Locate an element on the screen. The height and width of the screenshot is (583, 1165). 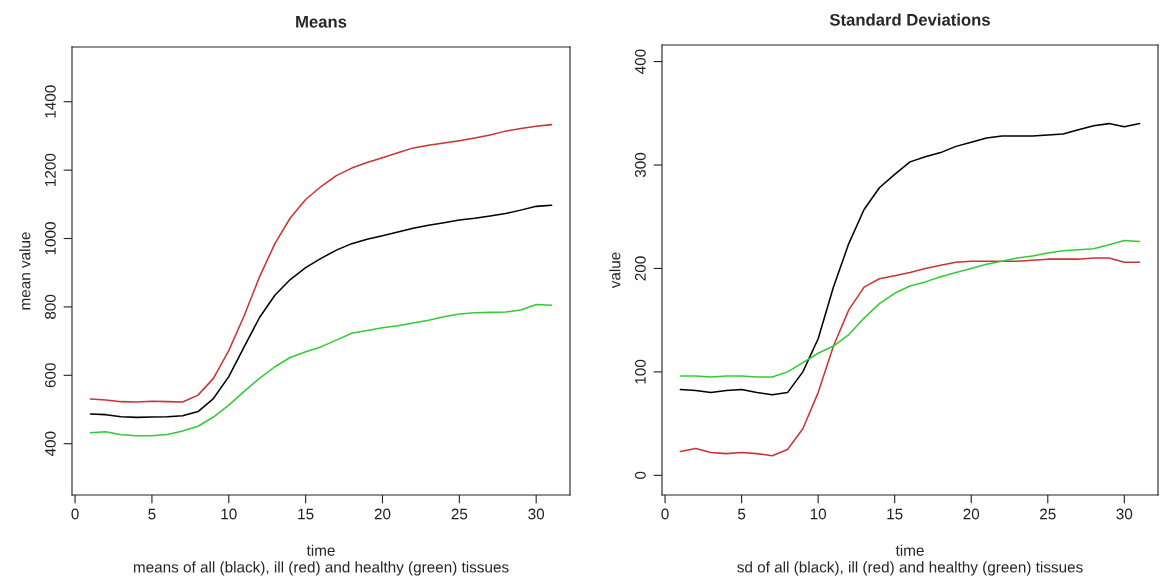
y-tick-label: 0 is located at coordinates (640, 475).